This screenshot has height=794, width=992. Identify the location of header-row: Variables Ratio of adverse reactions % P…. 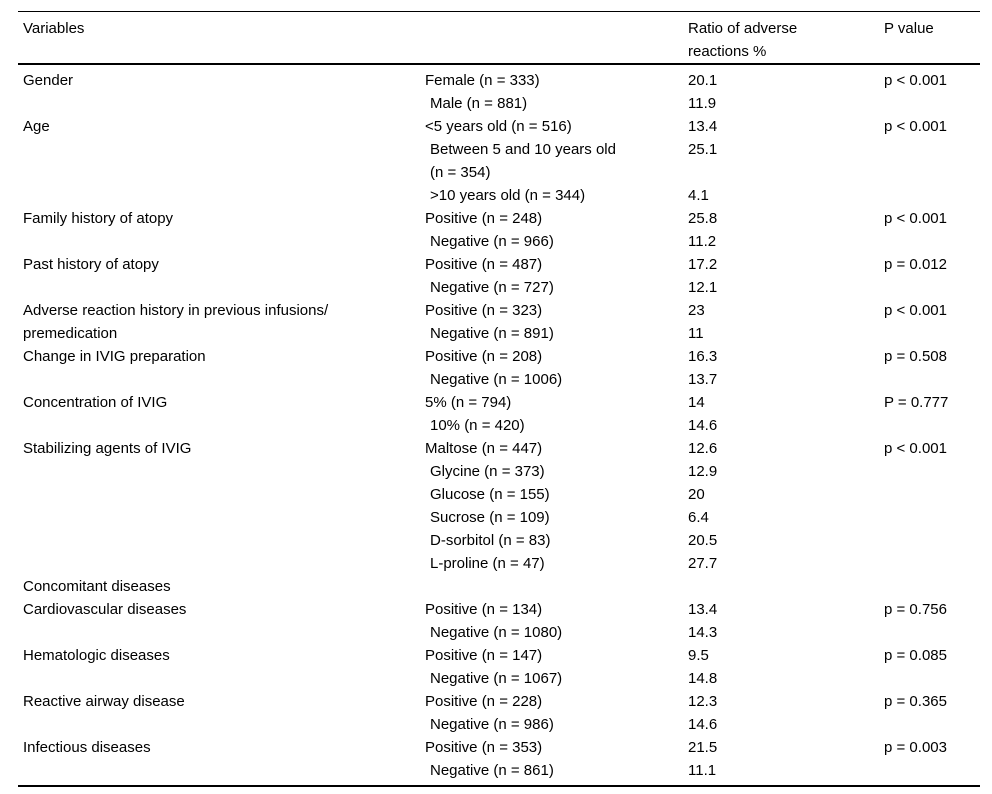
(499, 38).